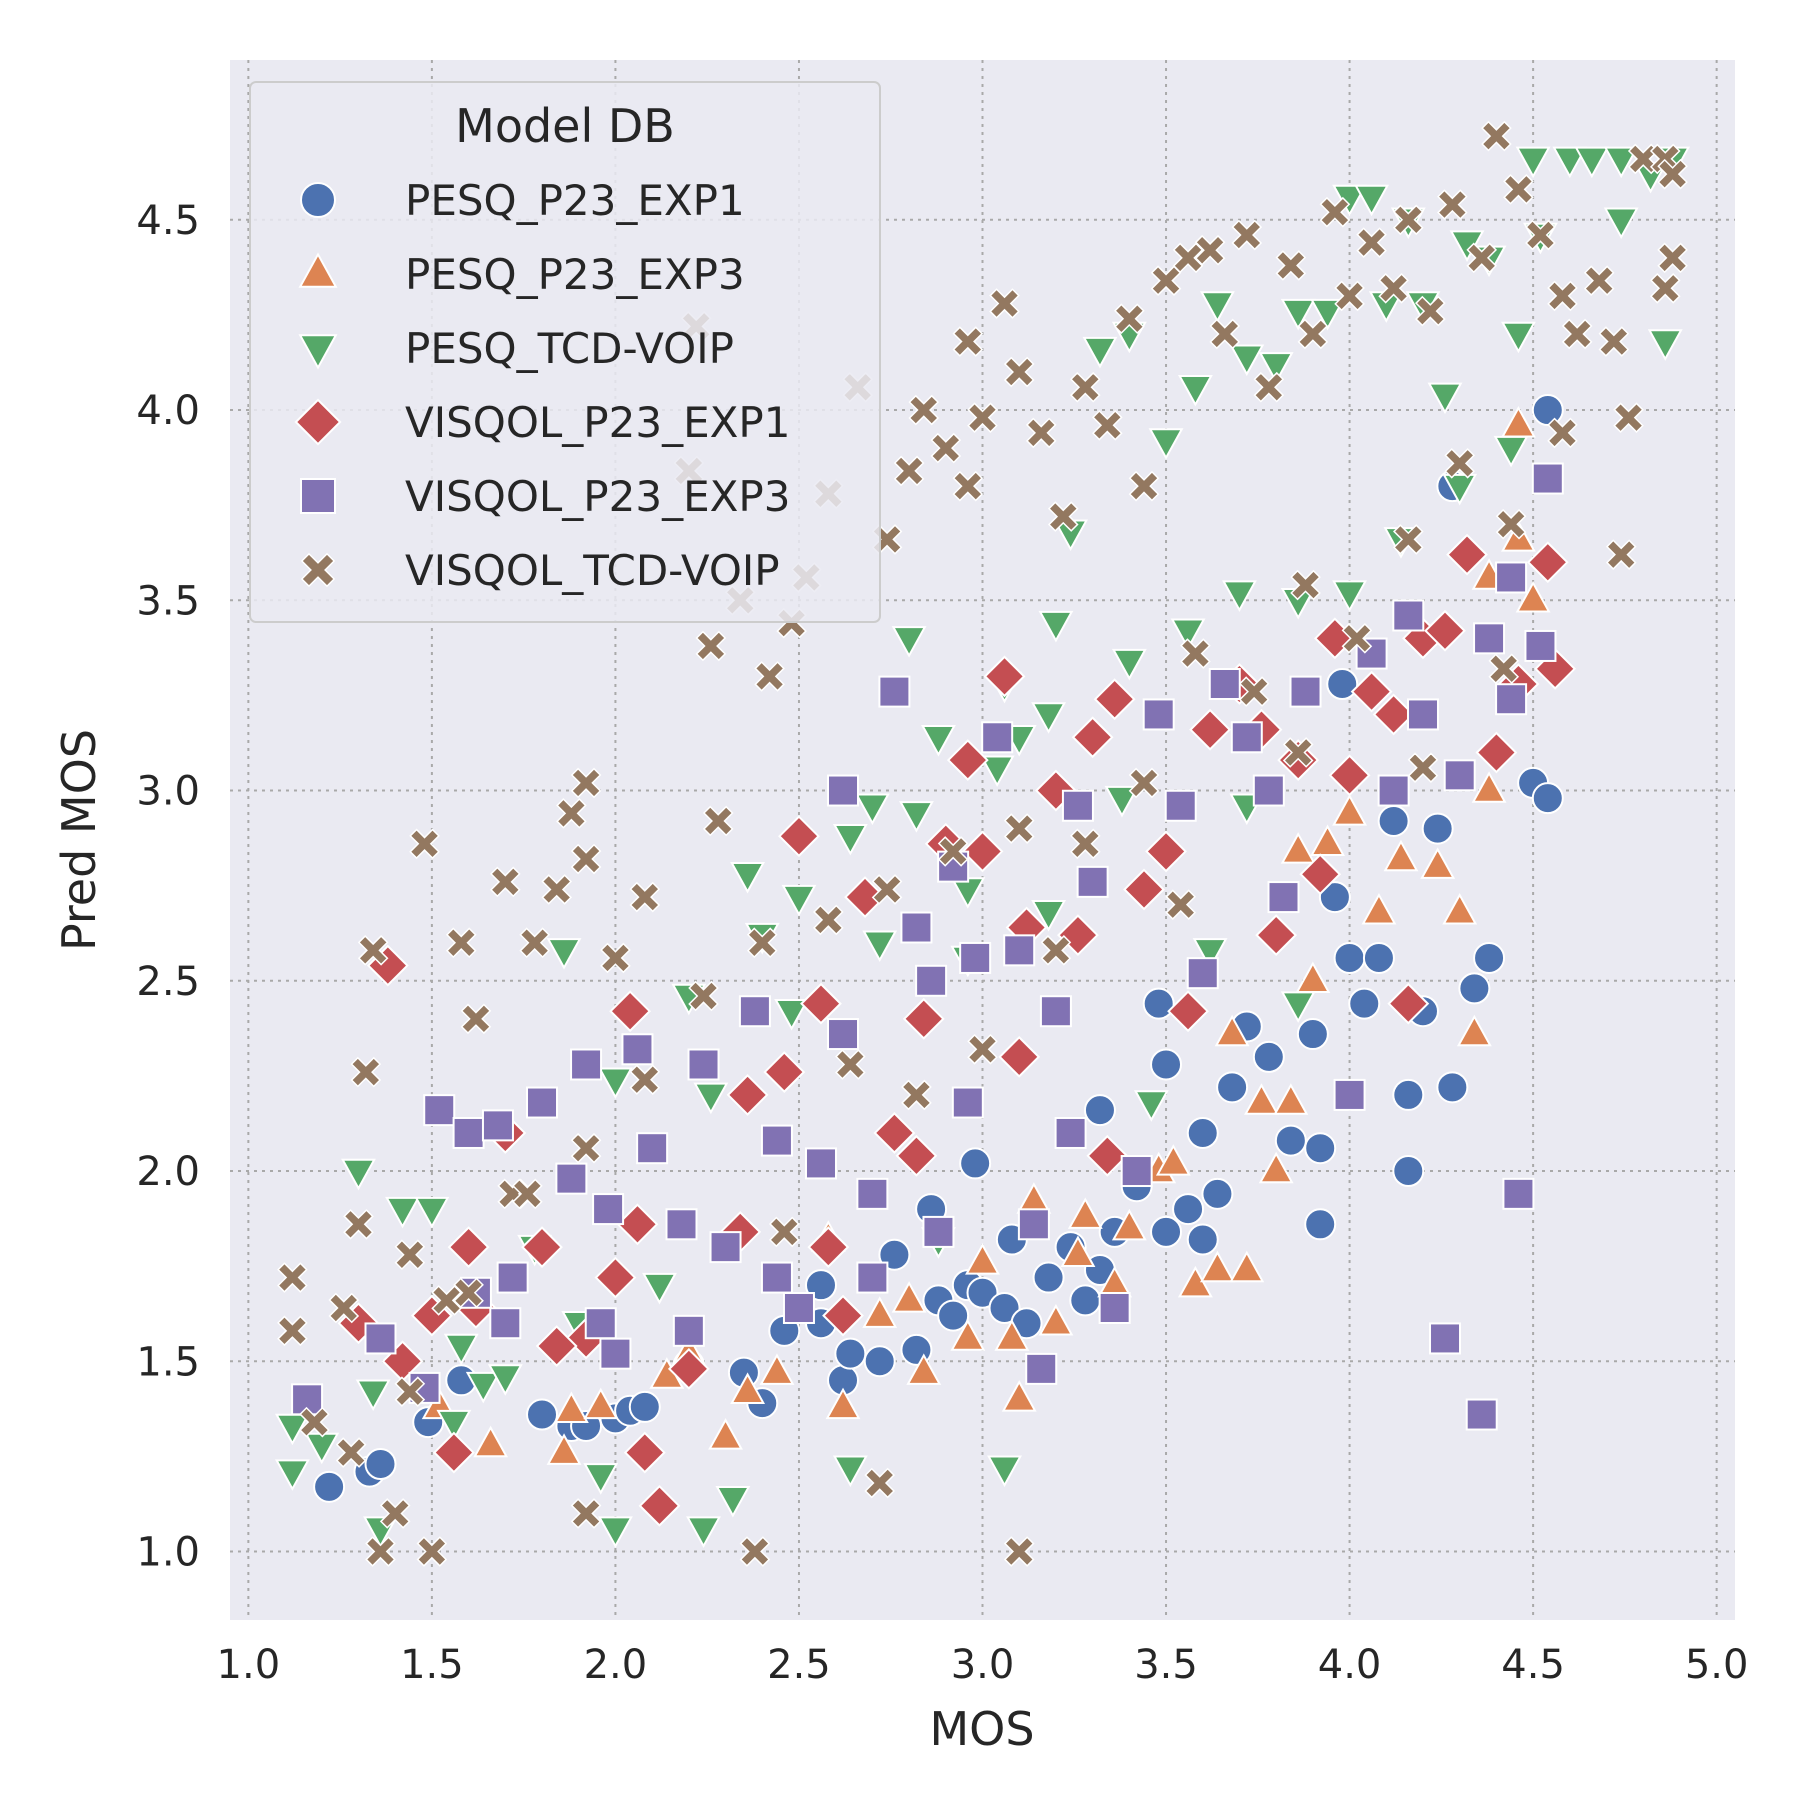 The height and width of the screenshot is (1805, 1800). What do you see at coordinates (1350, 1665) in the screenshot?
I see `x-tick-label: 4.0` at bounding box center [1350, 1665].